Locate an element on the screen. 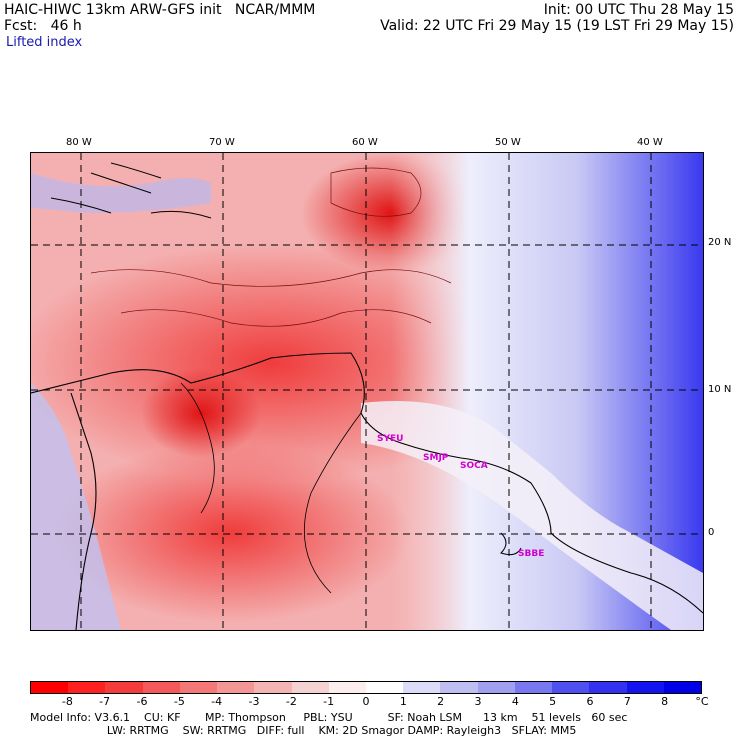 This screenshot has height=740, width=740. lat-label-10n: 10 N is located at coordinates (720, 389).